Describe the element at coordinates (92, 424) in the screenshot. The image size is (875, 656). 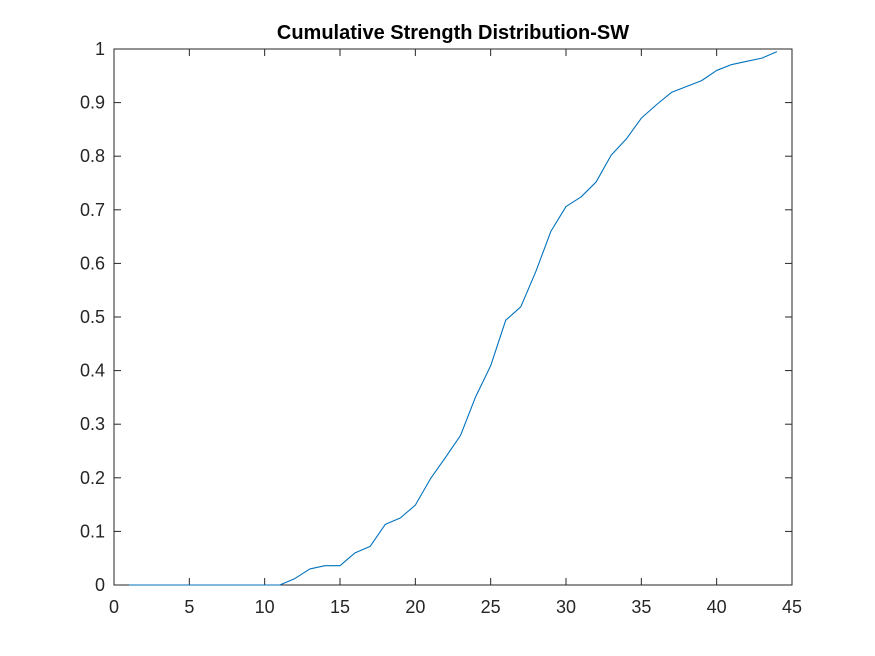
I see `y-tick-label: 0.3` at that location.